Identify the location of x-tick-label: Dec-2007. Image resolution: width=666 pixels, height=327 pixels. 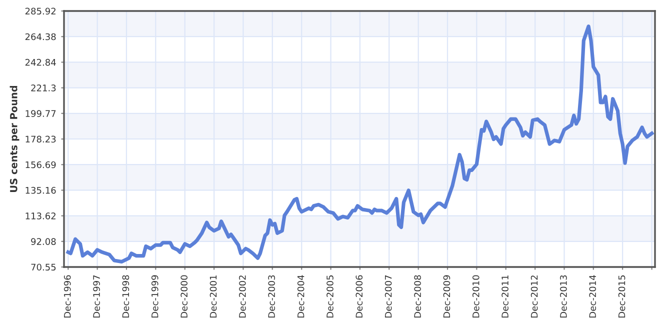
(388, 296).